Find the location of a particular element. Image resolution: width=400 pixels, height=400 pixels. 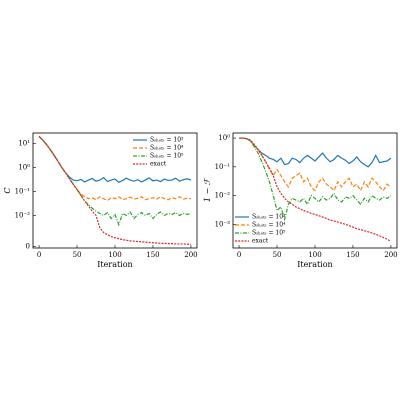

y-tick-label: 10⁻³ is located at coordinates (223, 224).